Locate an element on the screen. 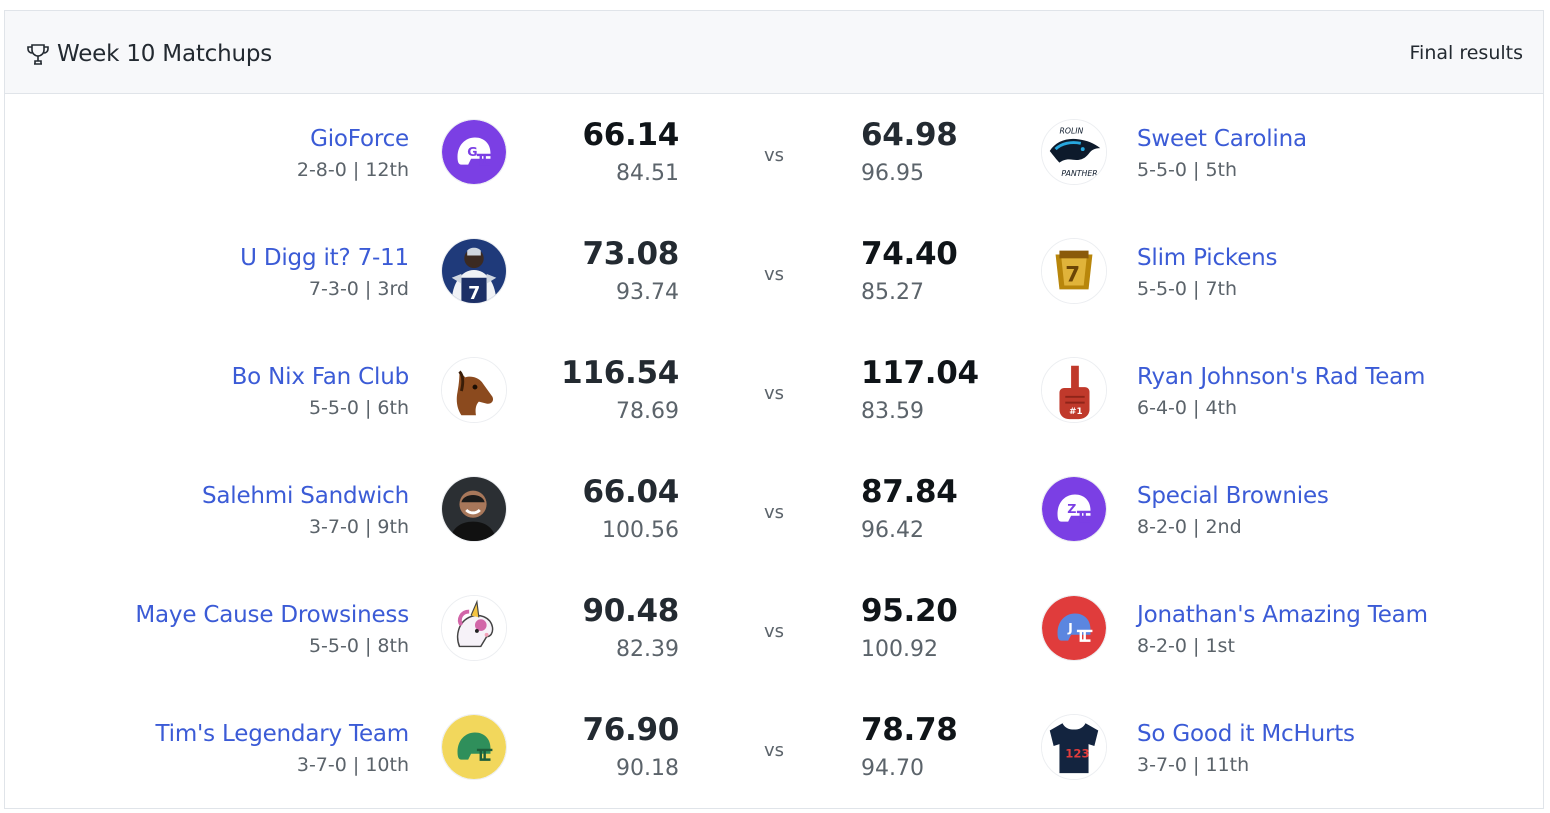 The height and width of the screenshot is (813, 1550). team-score: 64.98 is located at coordinates (909, 135).